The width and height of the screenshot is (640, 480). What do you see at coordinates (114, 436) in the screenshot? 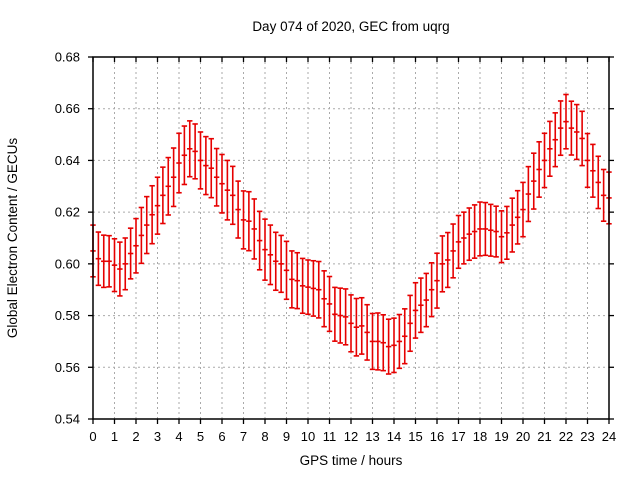
I see `x-tick-label: 1` at bounding box center [114, 436].